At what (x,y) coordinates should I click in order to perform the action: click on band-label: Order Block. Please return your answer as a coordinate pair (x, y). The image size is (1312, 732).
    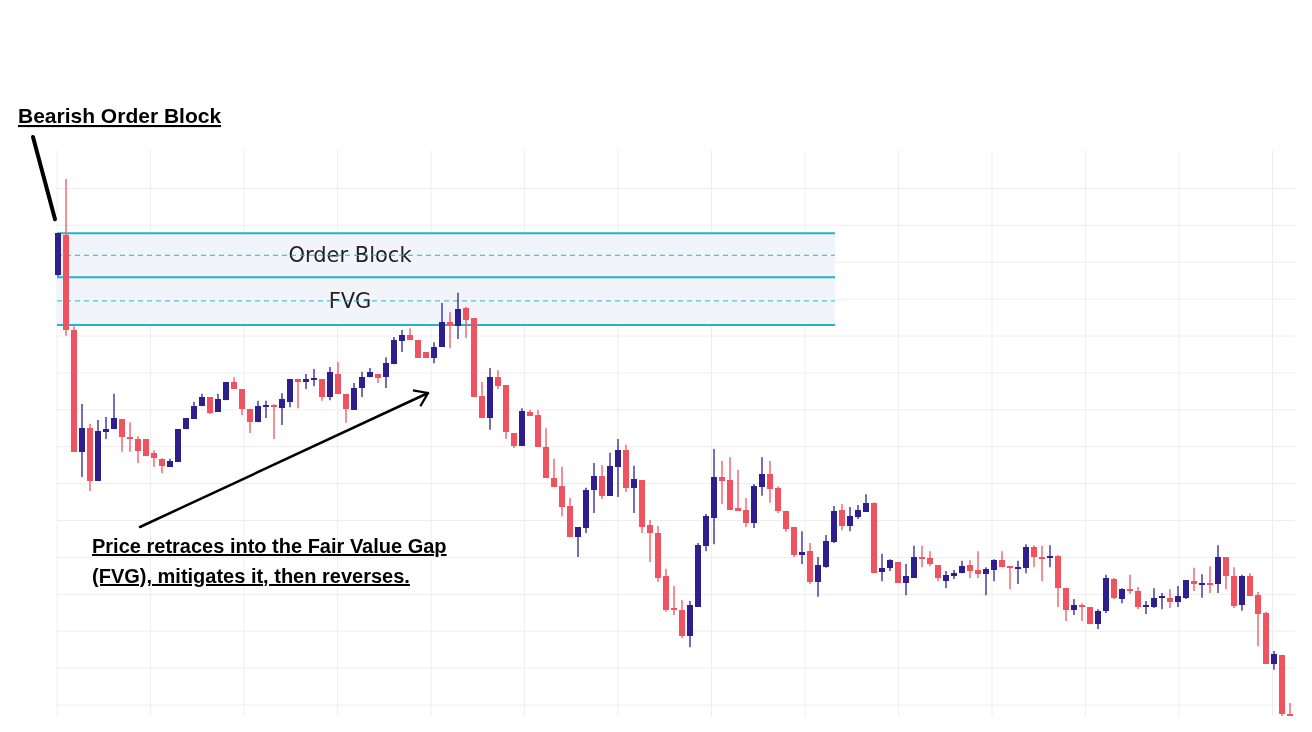
    Looking at the image, I should click on (350, 255).